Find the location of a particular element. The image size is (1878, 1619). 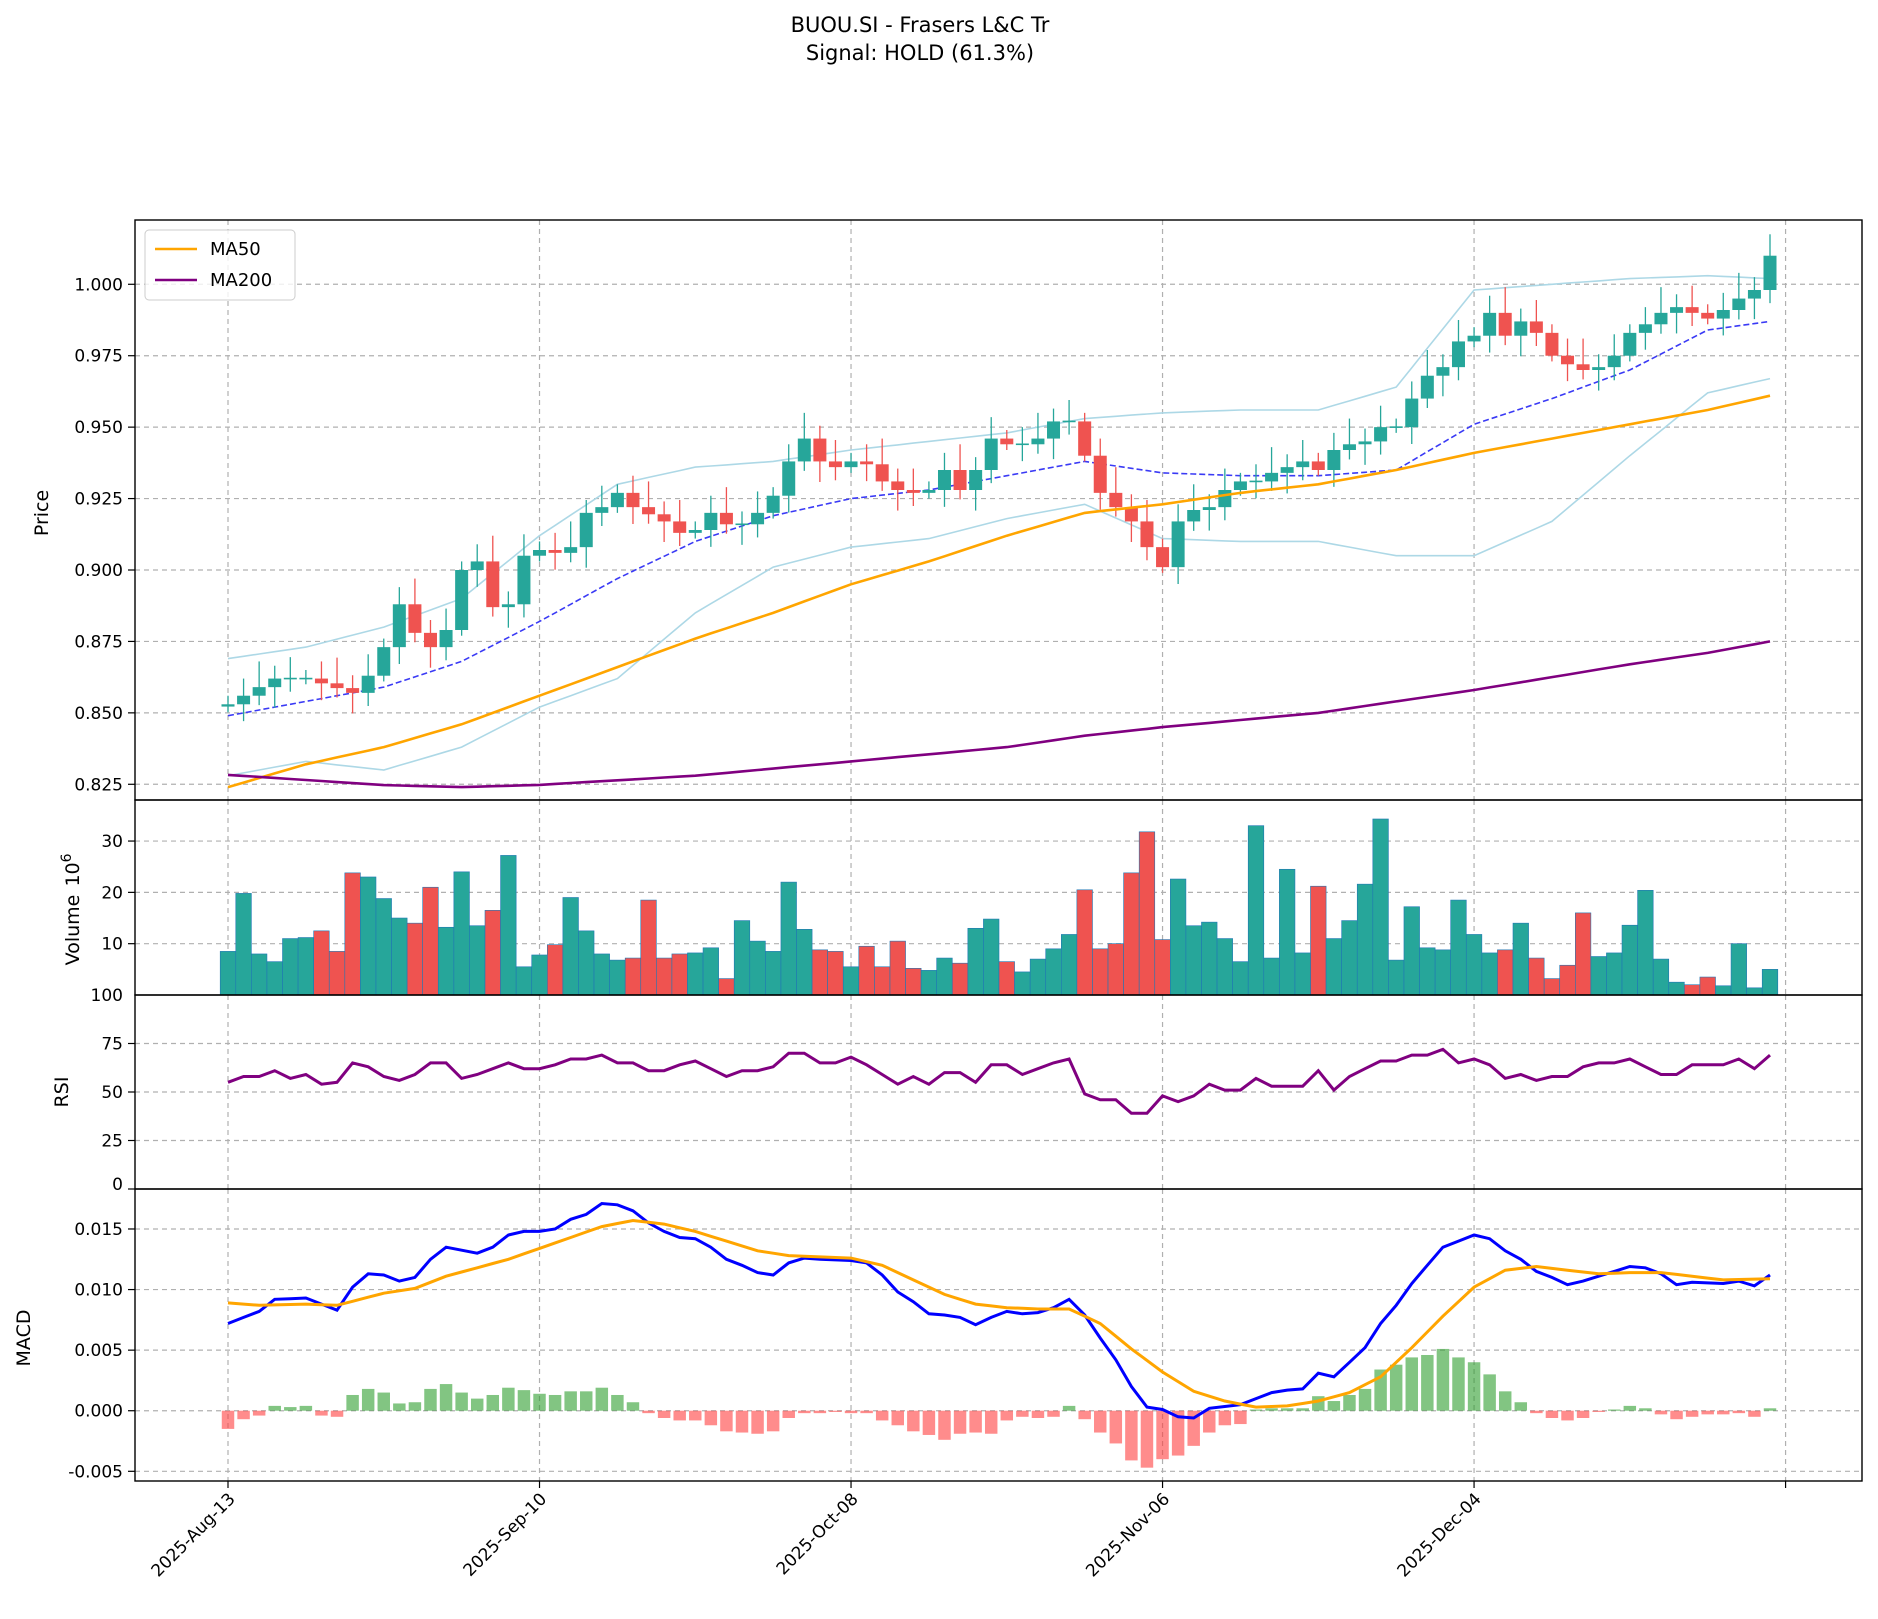

chart-subtitle: Signal: HOLD (61.3%) is located at coordinates (920, 53).